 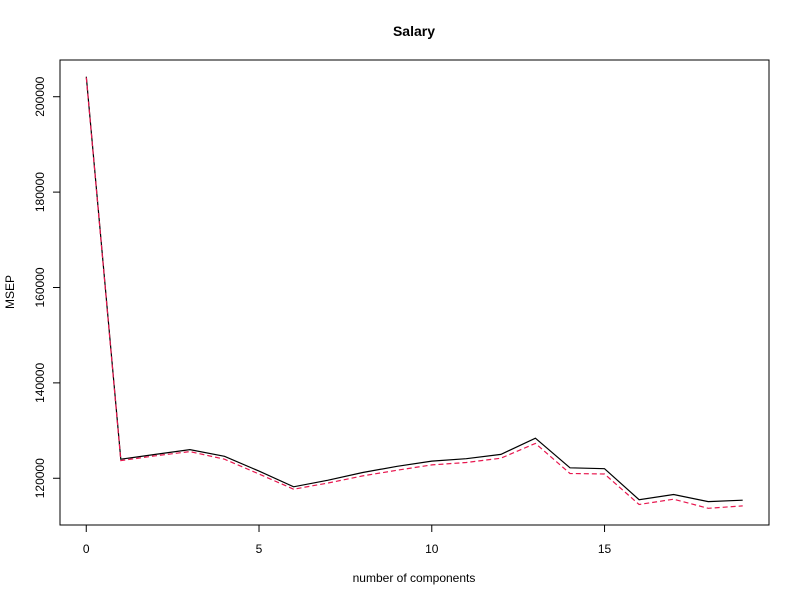 I want to click on y-axis: 120000 140000 160000 180000 200000, so click(x=47, y=287).